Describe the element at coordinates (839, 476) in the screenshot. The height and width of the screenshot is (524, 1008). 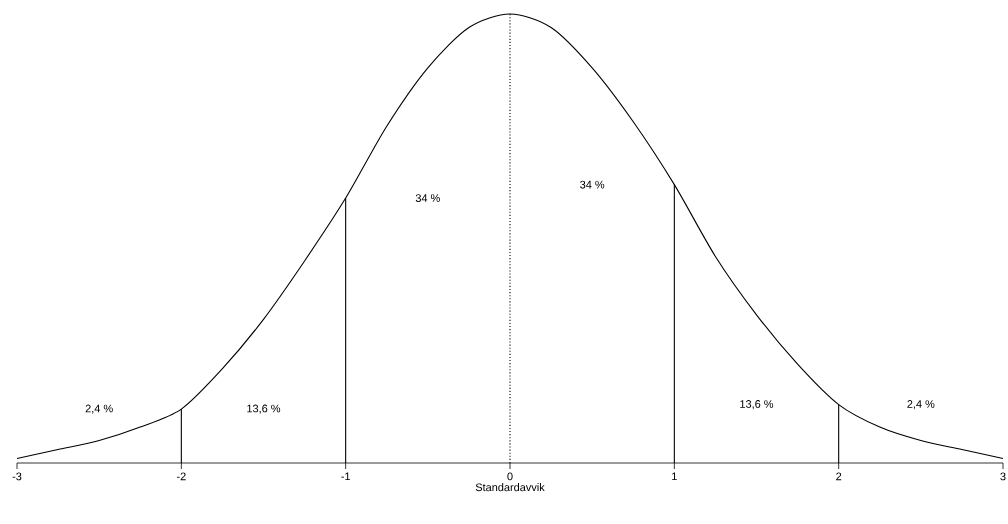
I see `x-tick-label: 2` at that location.